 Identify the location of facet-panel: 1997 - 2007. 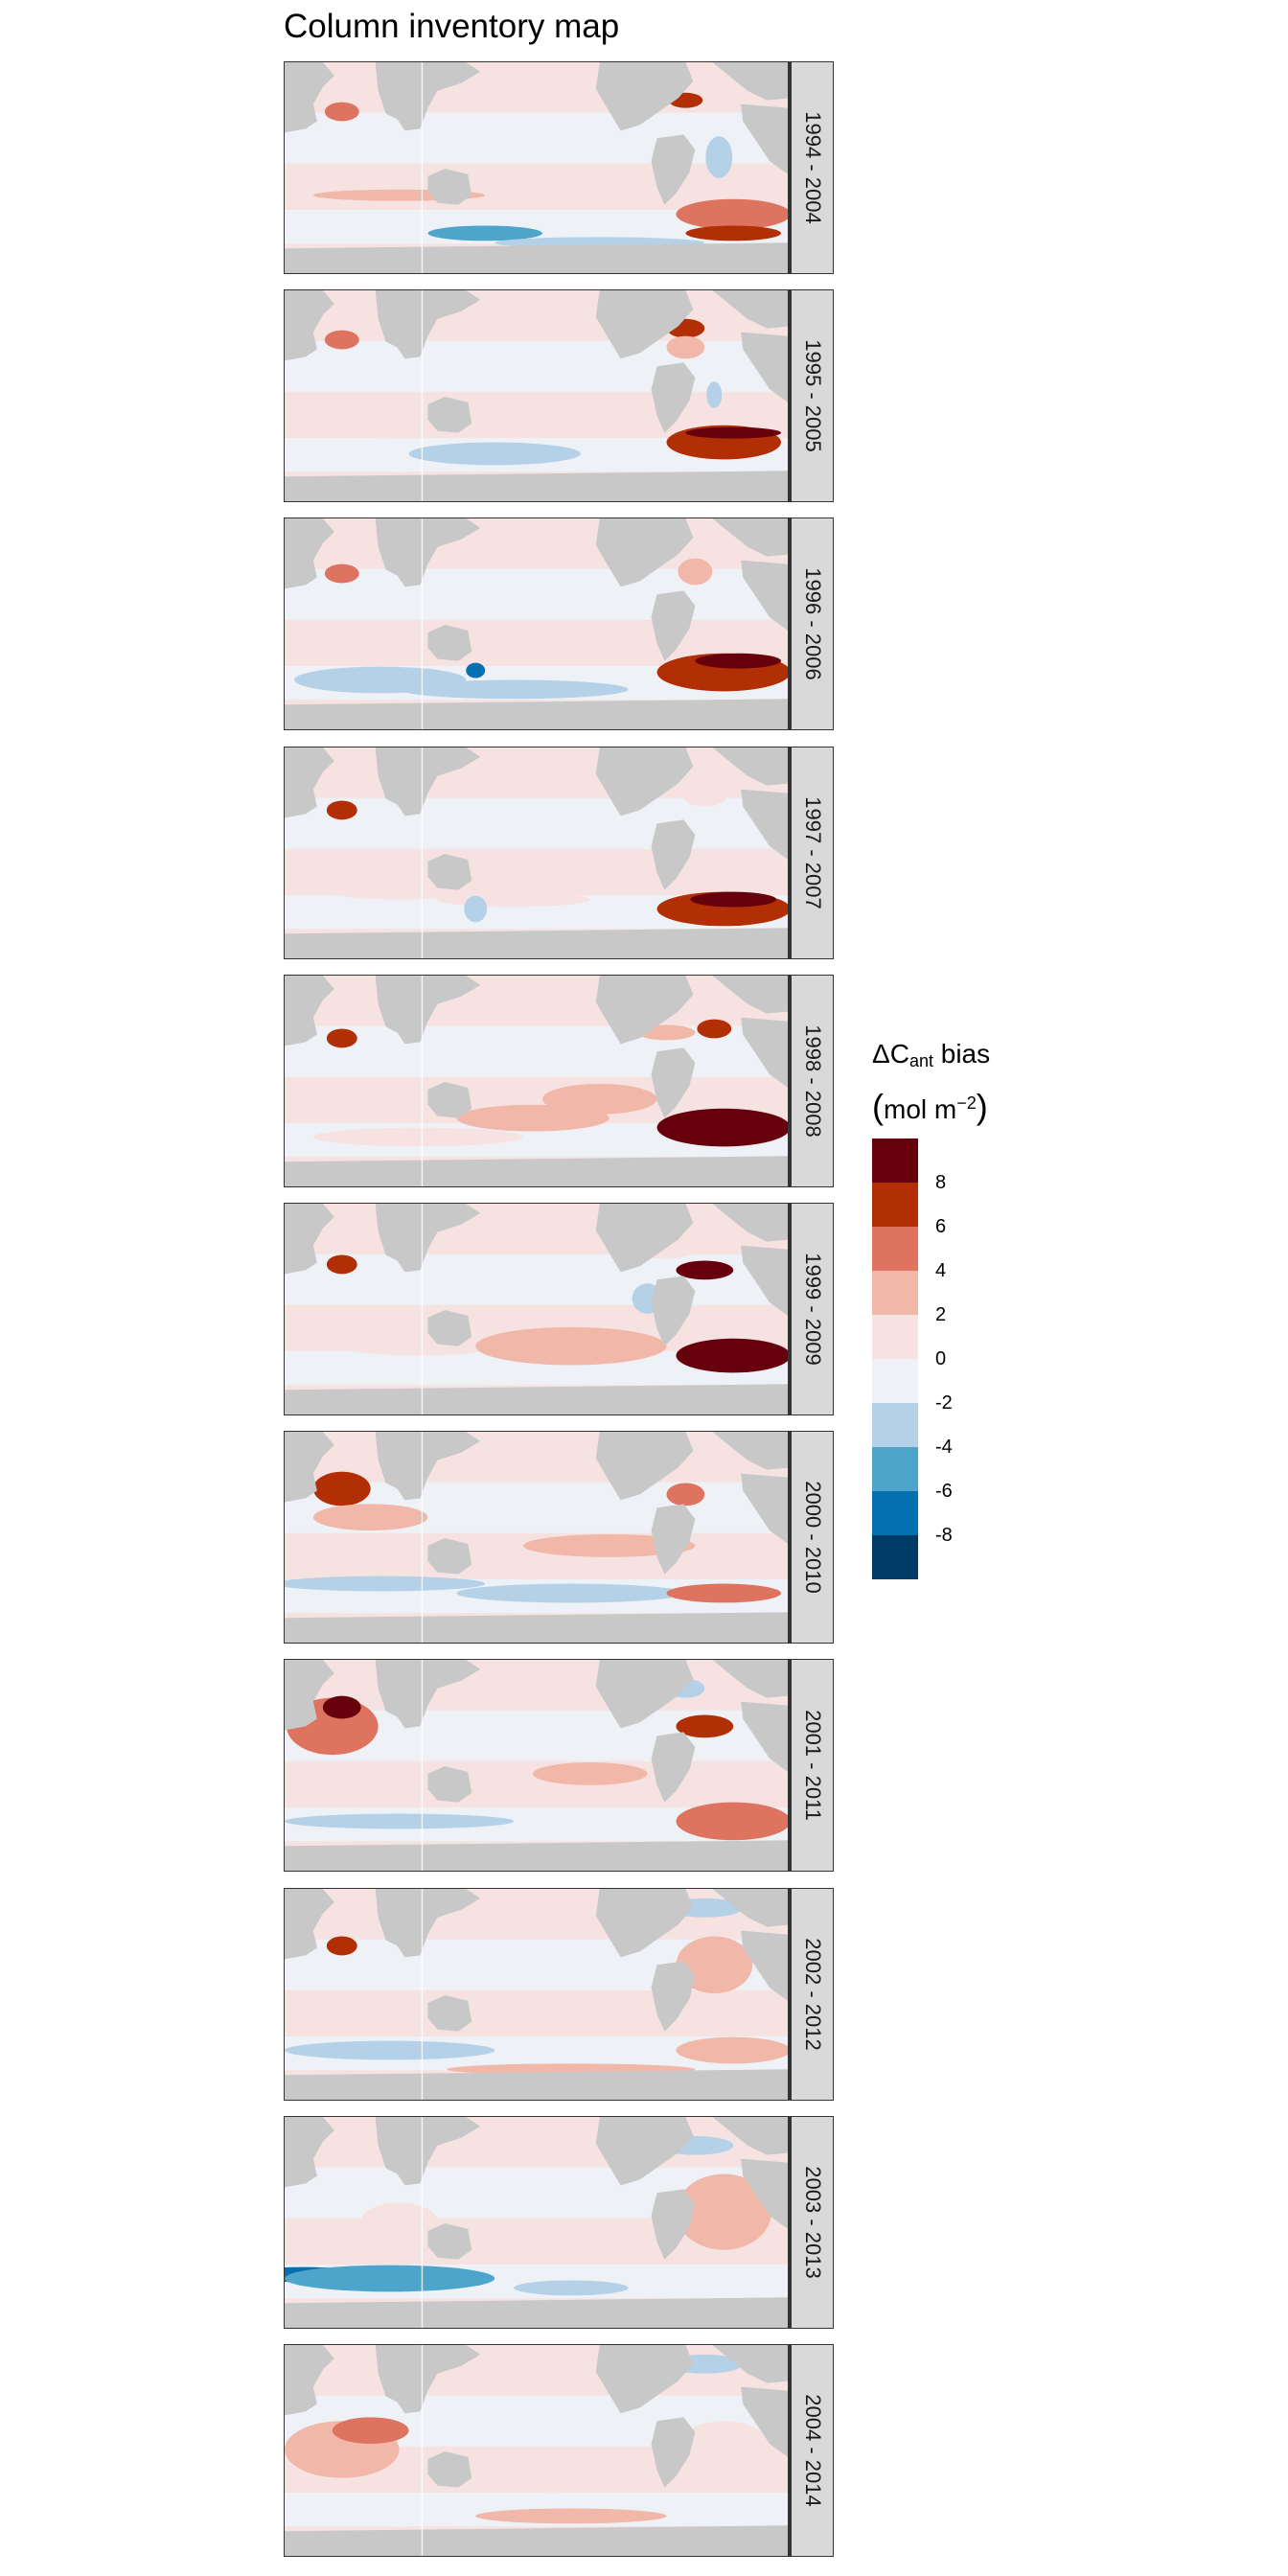
(559, 852).